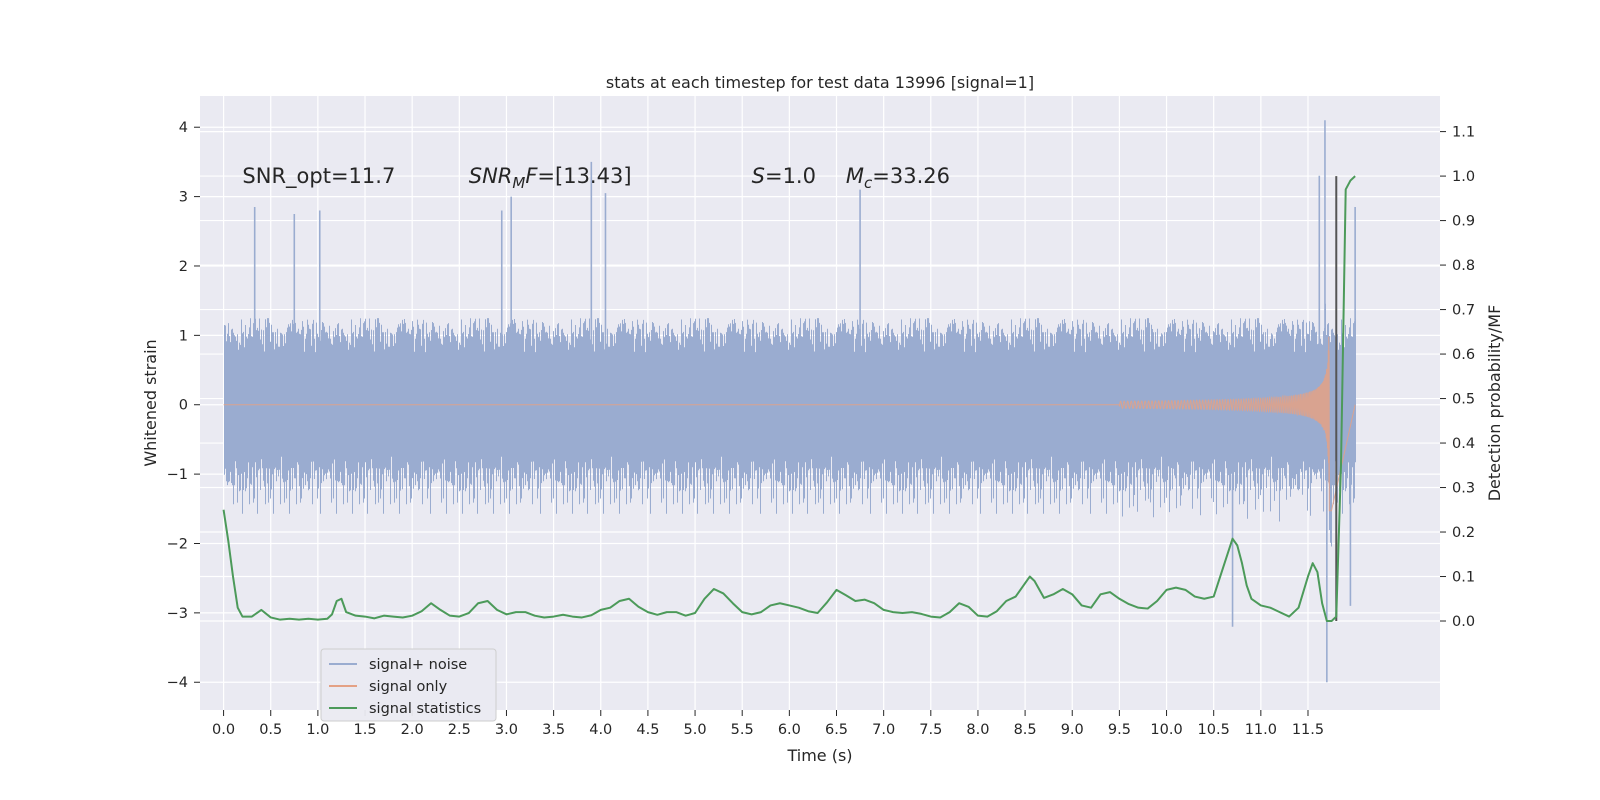 This screenshot has width=1600, height=800. Describe the element at coordinates (177, 614) in the screenshot. I see `y-tick-label-left: −3` at that location.